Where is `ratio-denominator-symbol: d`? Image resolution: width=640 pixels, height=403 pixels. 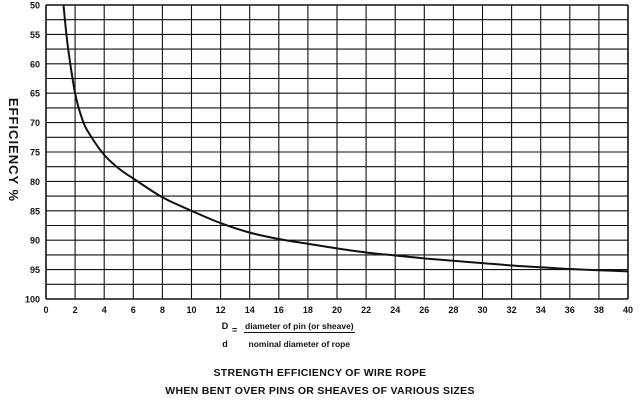
ratio-denominator-symbol: d is located at coordinates (225, 344).